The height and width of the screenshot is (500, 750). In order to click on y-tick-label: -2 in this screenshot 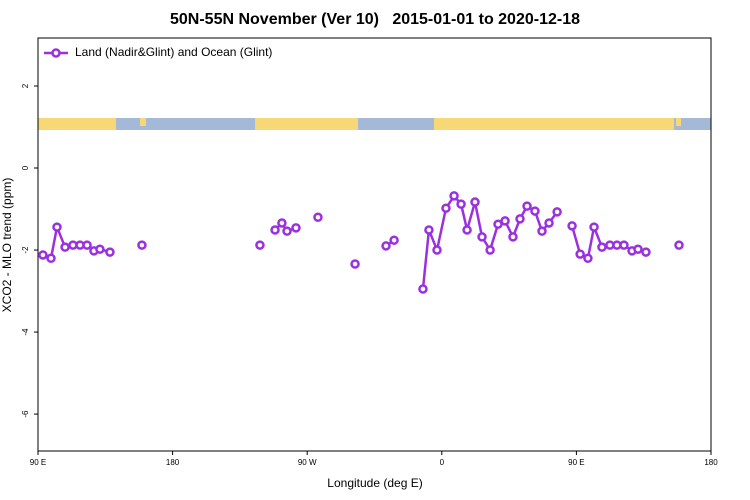, I will do `click(25, 250)`.